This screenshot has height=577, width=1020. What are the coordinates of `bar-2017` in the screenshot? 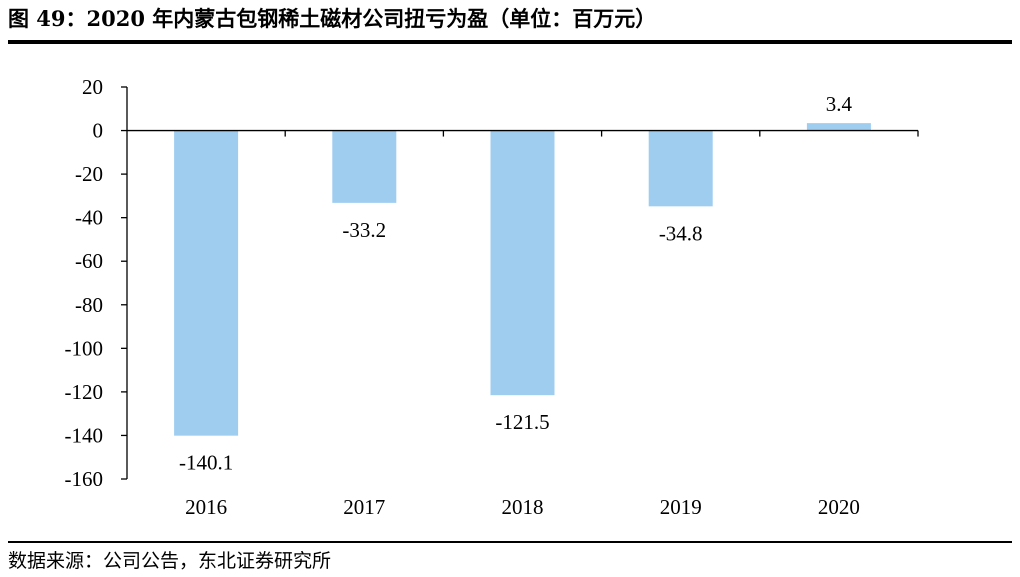 It's located at (364, 166).